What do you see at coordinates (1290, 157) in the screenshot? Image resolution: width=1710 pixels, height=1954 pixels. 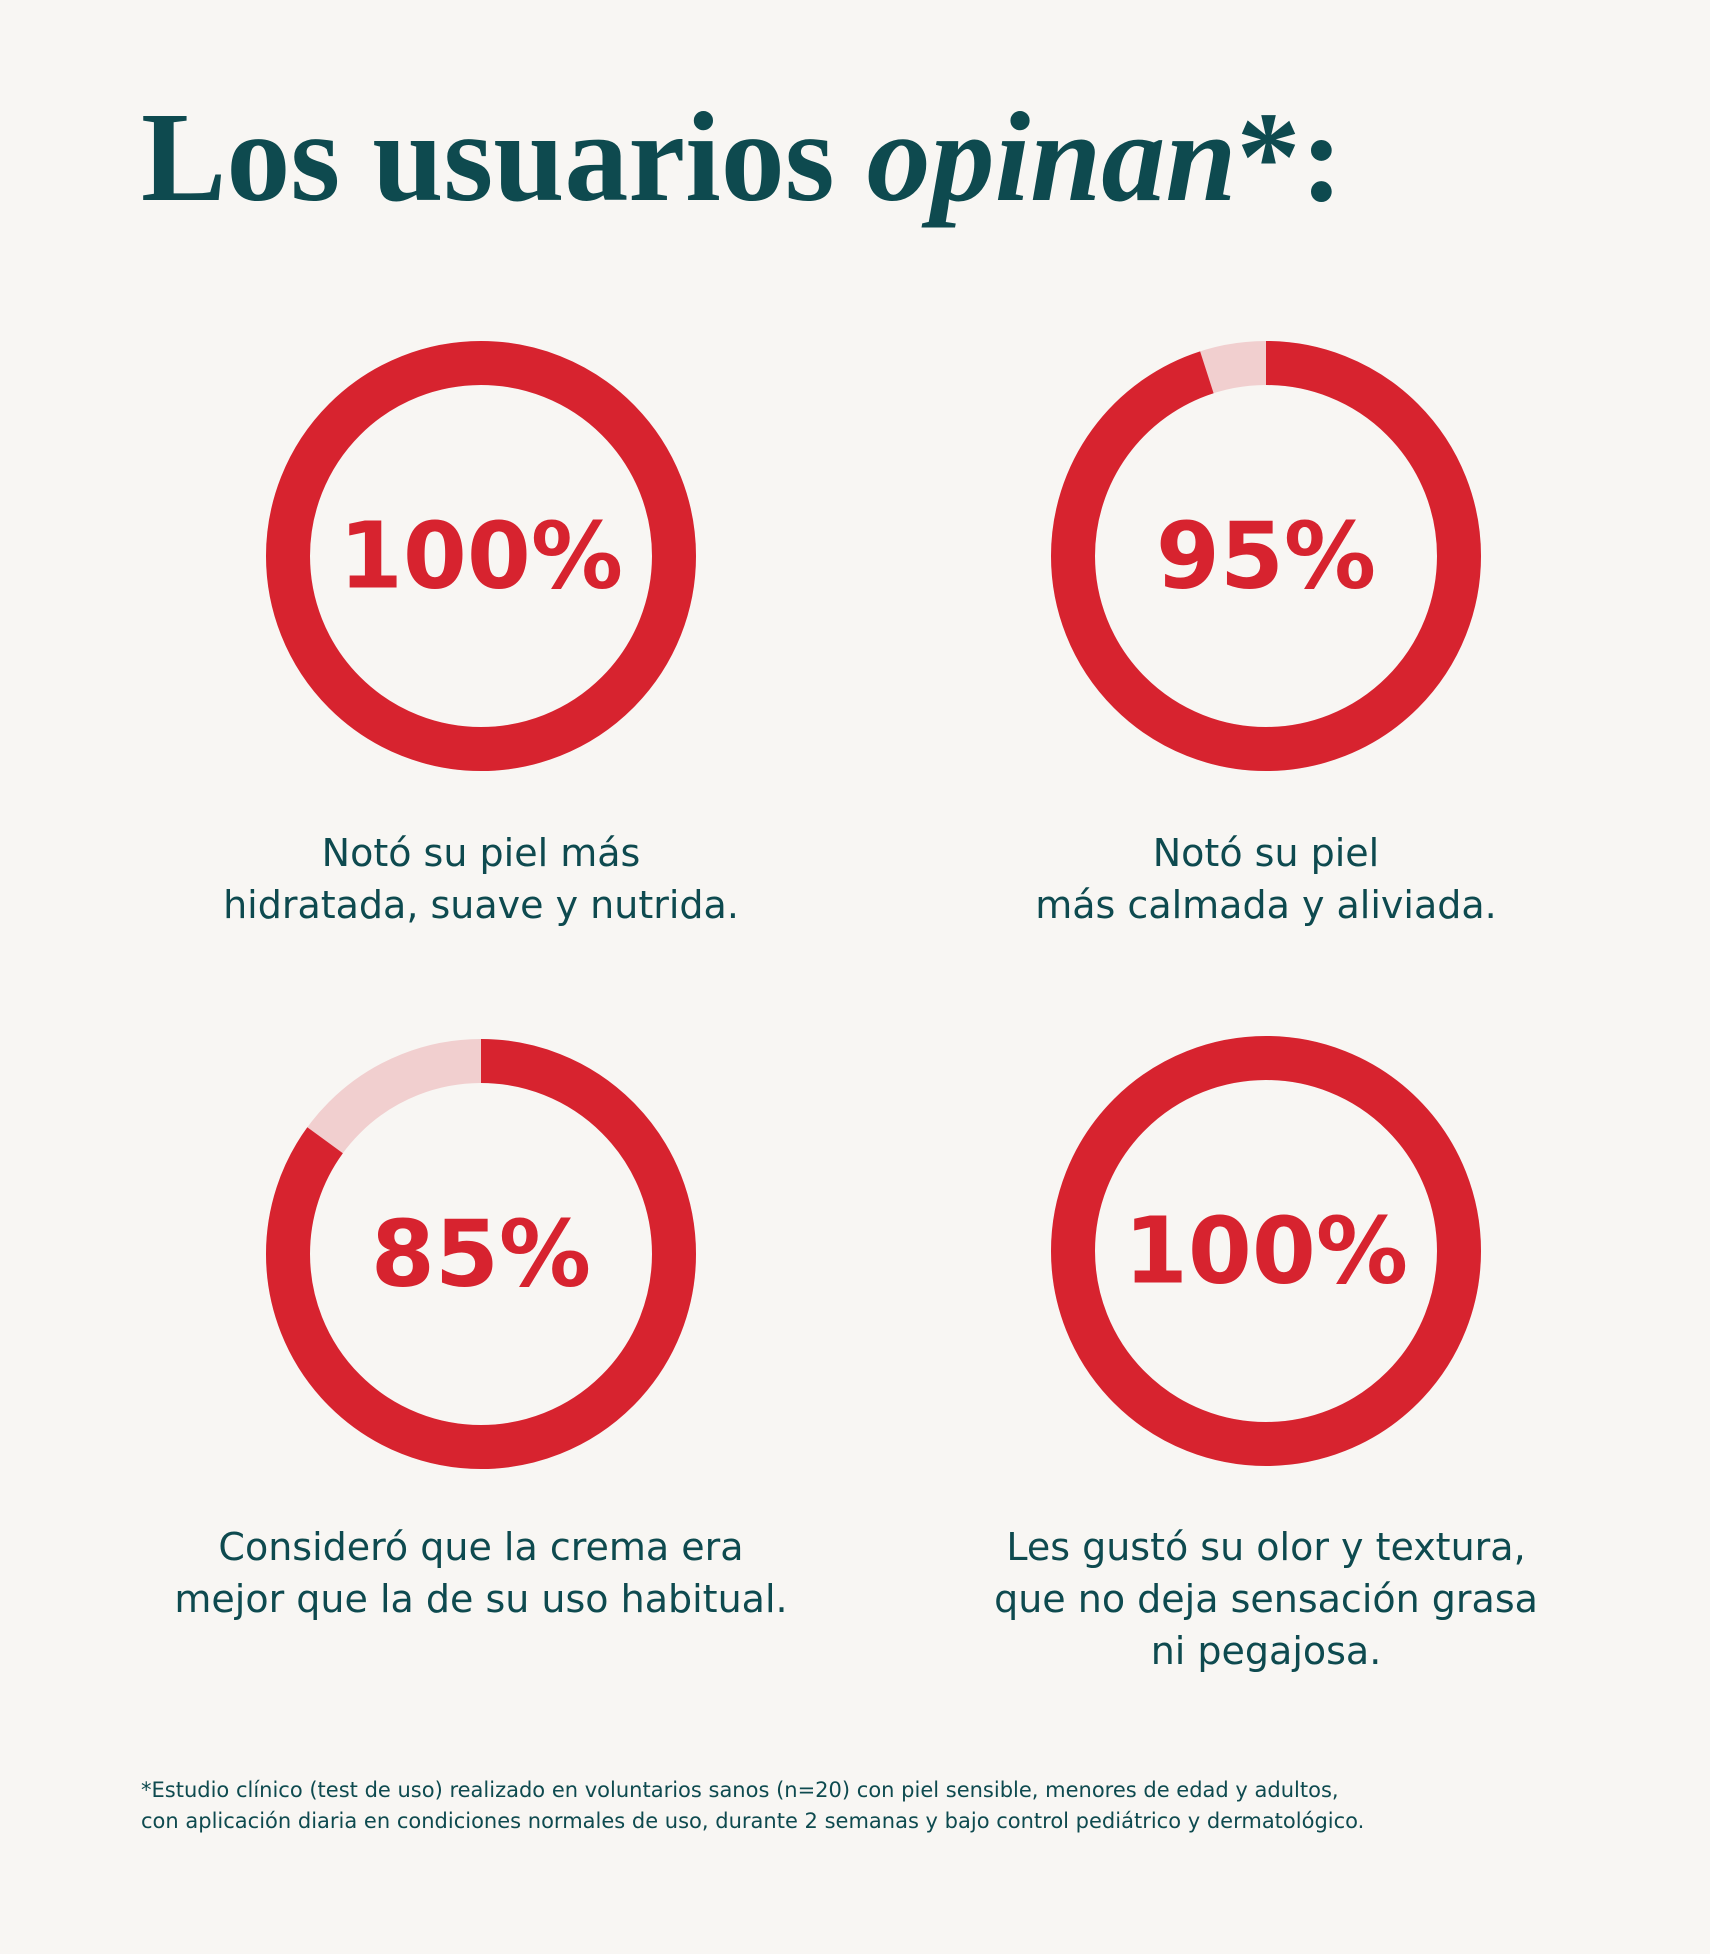 I see `title-suffix: *:` at bounding box center [1290, 157].